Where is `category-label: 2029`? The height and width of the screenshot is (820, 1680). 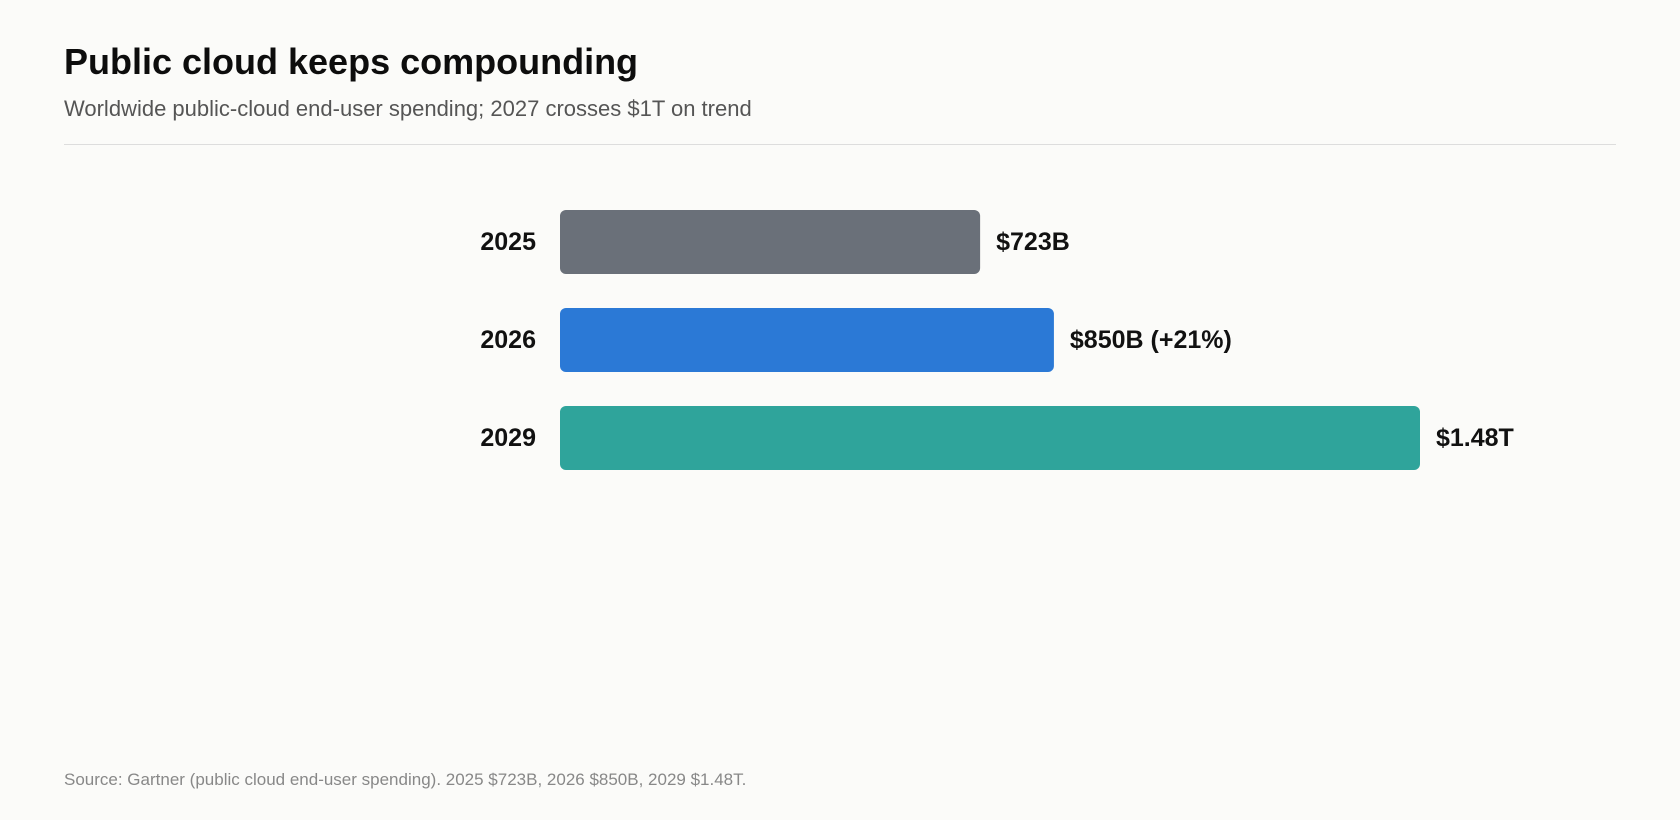 category-label: 2029 is located at coordinates (508, 438).